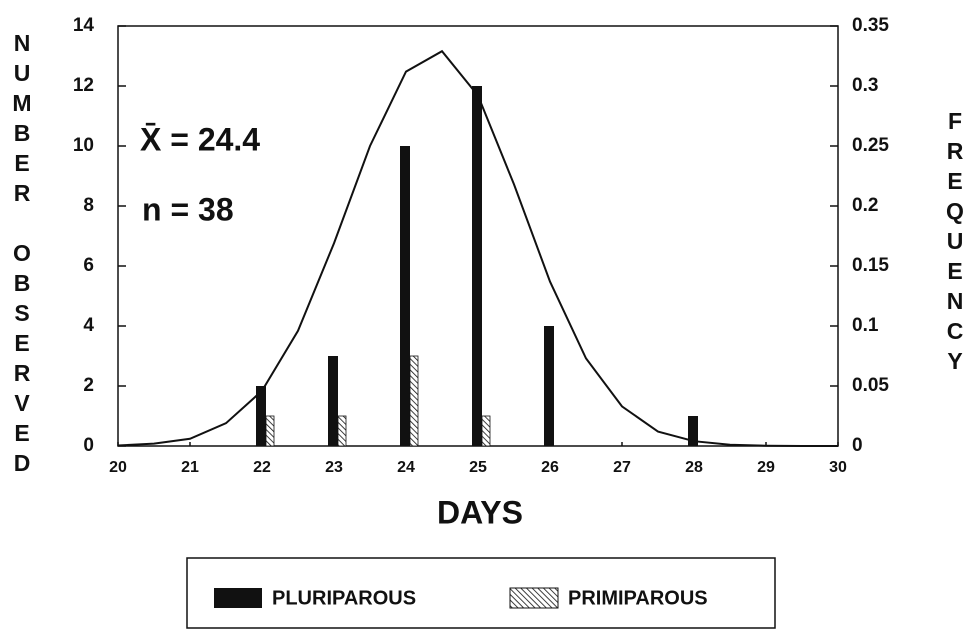 The height and width of the screenshot is (632, 968). I want to click on y-axis-label: NUMBER OBSERVED, so click(22, 255).